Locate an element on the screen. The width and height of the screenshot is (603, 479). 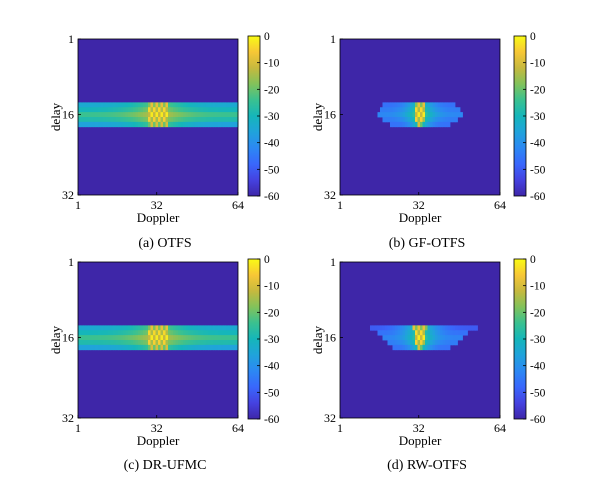
y-tick-label: 1 is located at coordinates (71, 262).